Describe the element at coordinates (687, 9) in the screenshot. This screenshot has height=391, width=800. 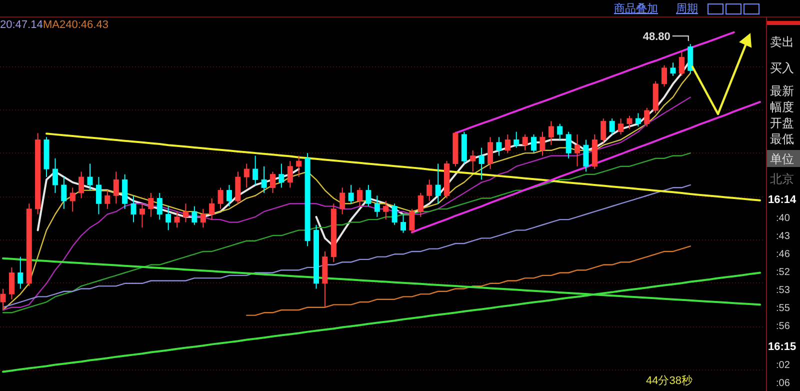
I see `text: 周期` at that location.